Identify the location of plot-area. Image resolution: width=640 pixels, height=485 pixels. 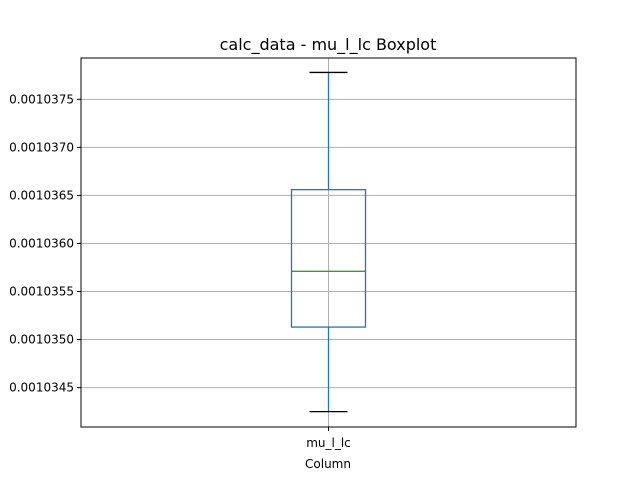
(328, 242).